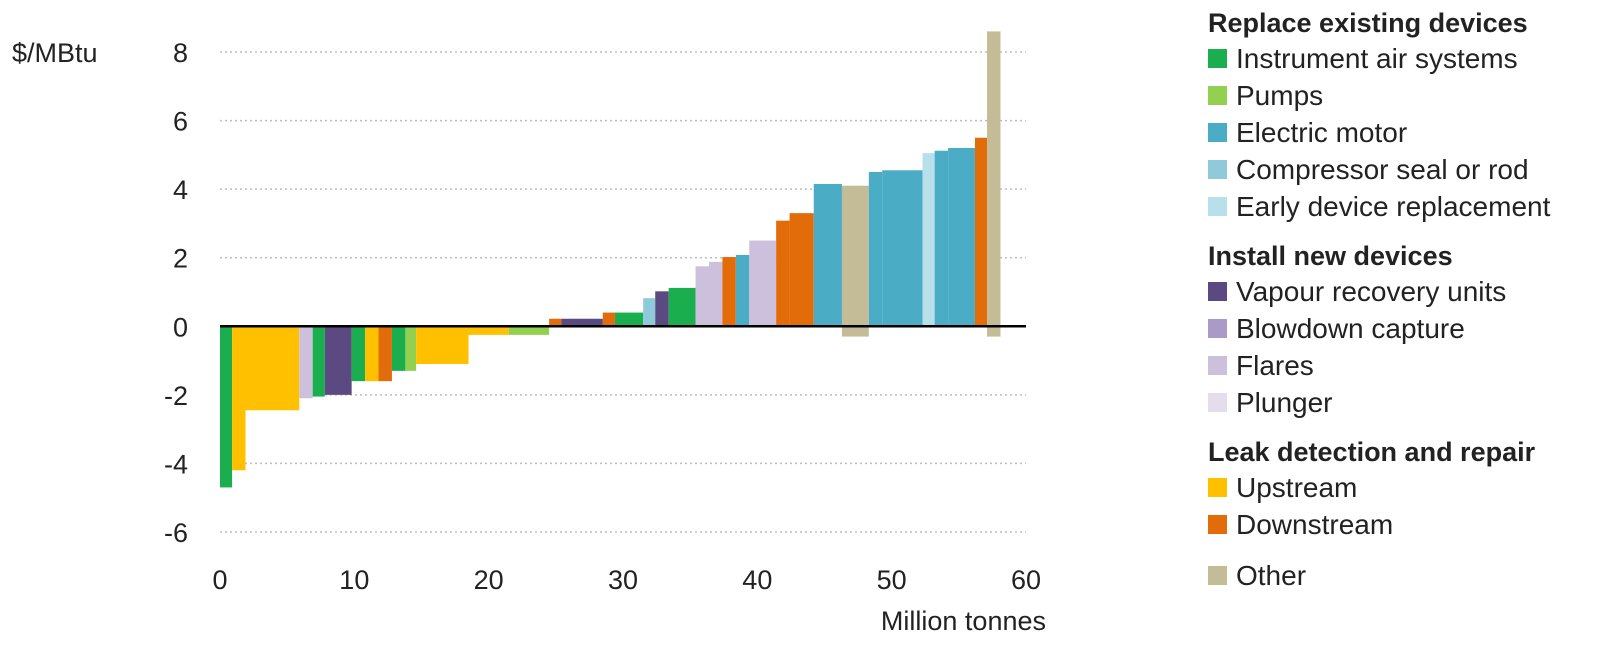 The width and height of the screenshot is (1620, 654). What do you see at coordinates (55, 53) in the screenshot?
I see `y-axis-label: $/MBtu` at bounding box center [55, 53].